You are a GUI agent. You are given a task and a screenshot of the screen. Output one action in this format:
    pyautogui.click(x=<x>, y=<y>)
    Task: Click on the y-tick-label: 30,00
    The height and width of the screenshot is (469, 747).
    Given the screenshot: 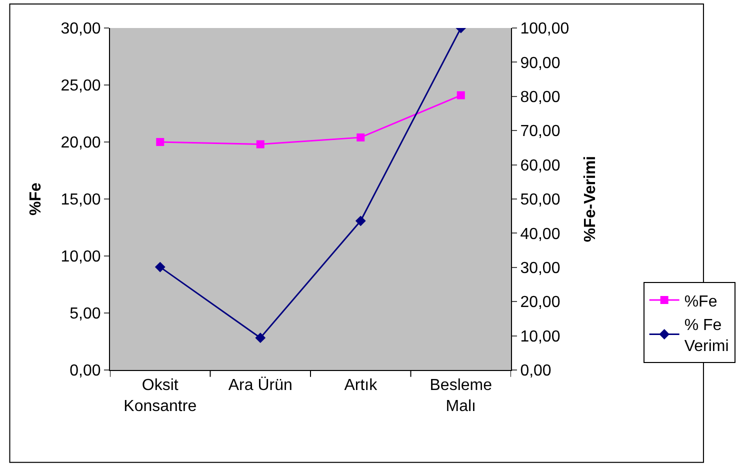 What is the action you would take?
    pyautogui.click(x=80, y=29)
    